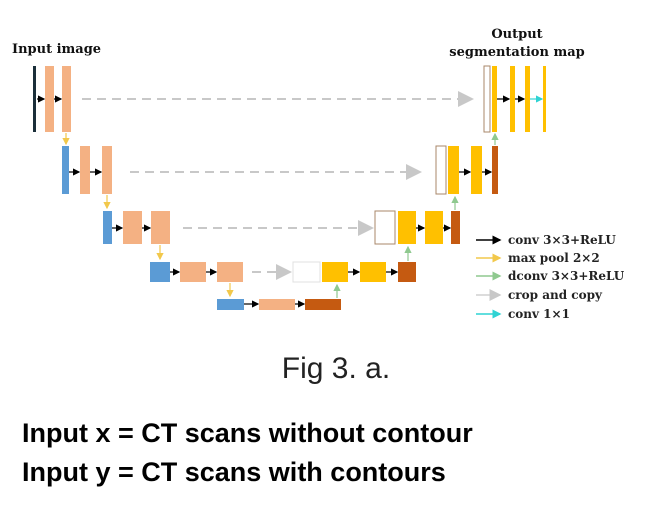 Image resolution: width=672 pixels, height=505 pixels. Describe the element at coordinates (554, 258) in the screenshot. I see `legend-item-maxpool: max pool 2×2` at that location.